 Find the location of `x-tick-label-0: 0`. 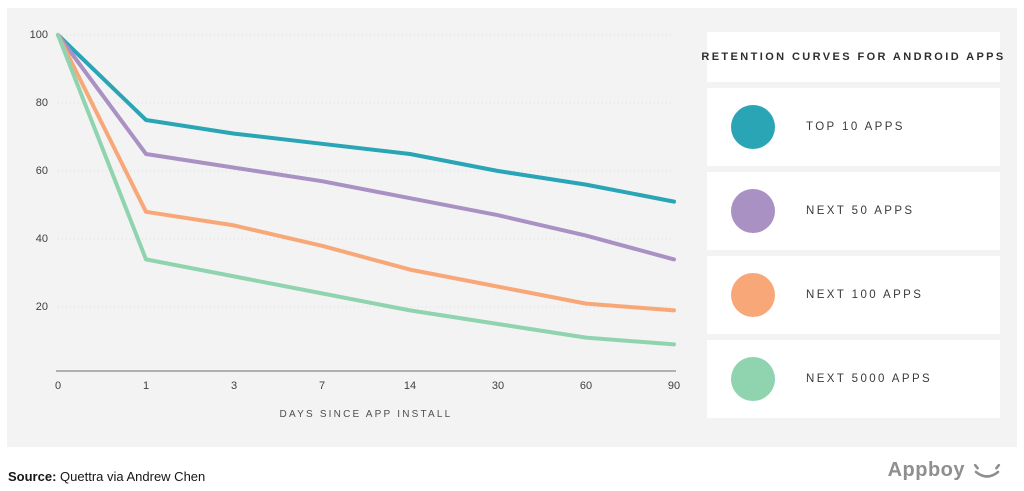

x-tick-label-0: 0 is located at coordinates (58, 386).